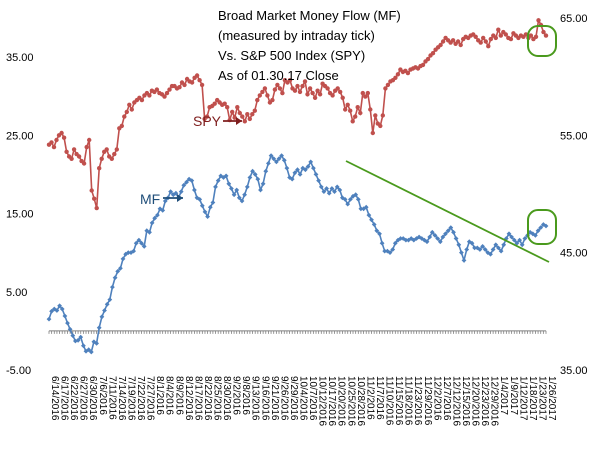  What do you see at coordinates (64, 398) in the screenshot?
I see `x-axis-tick-label: 6/17/2016` at bounding box center [64, 398].